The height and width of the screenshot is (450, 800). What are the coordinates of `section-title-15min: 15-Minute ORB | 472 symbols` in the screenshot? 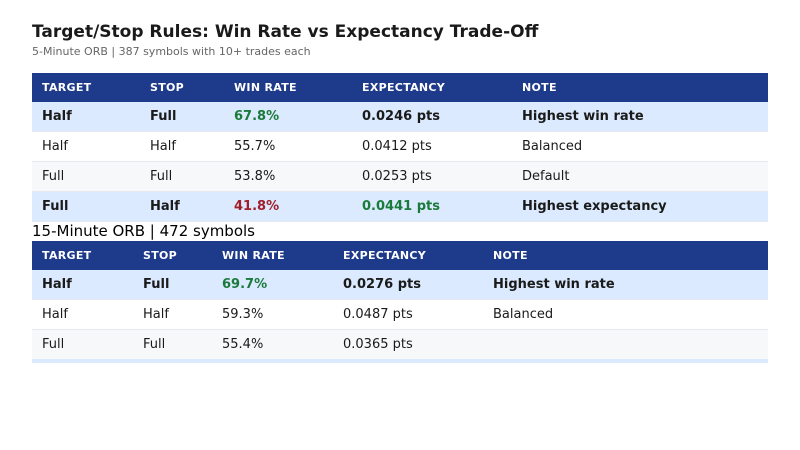 It's located at (143, 231).